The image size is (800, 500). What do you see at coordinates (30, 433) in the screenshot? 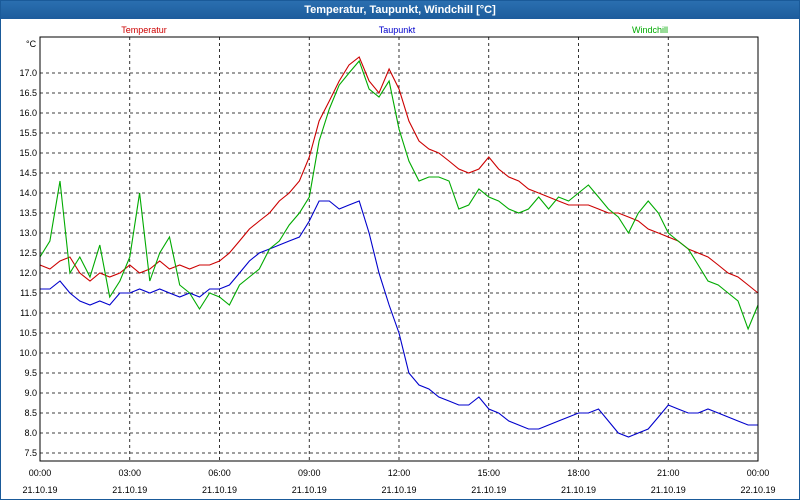
I see `y-tick-label: 8.0` at bounding box center [30, 433].